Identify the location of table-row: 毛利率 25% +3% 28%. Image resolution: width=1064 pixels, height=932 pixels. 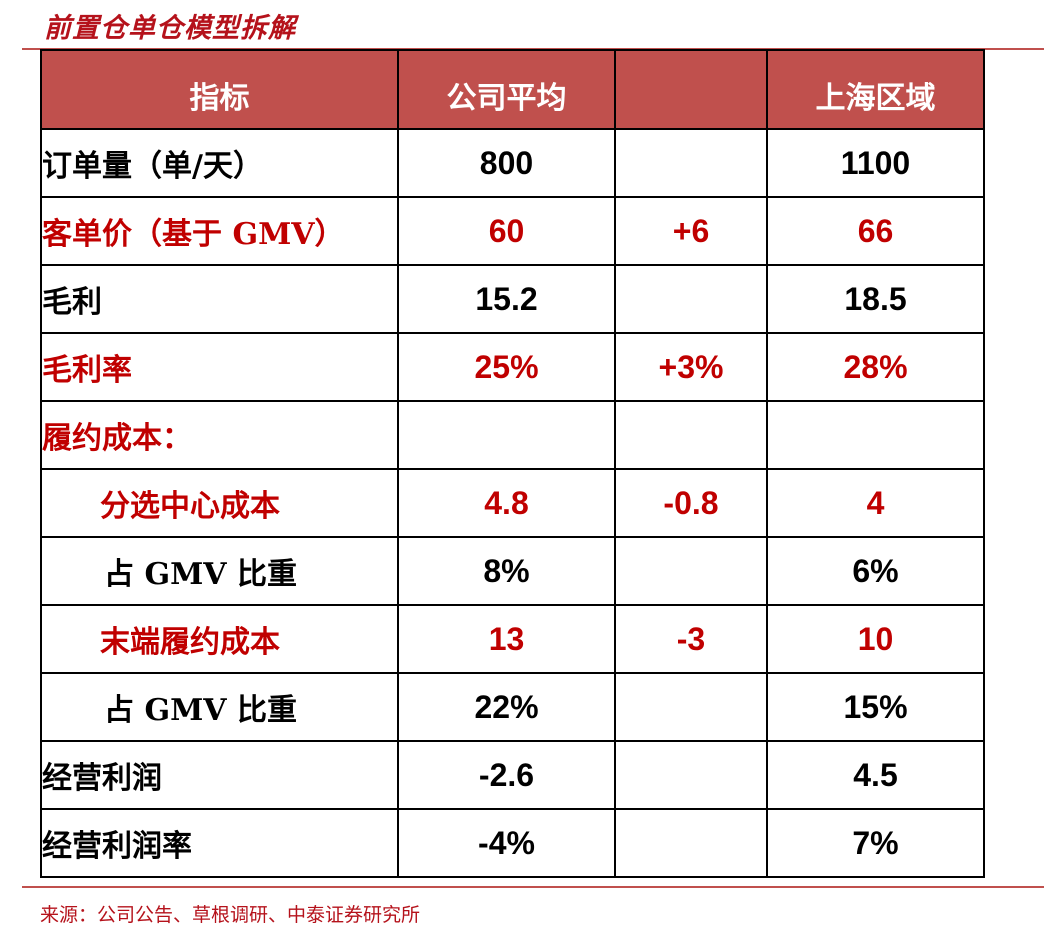
(512, 367).